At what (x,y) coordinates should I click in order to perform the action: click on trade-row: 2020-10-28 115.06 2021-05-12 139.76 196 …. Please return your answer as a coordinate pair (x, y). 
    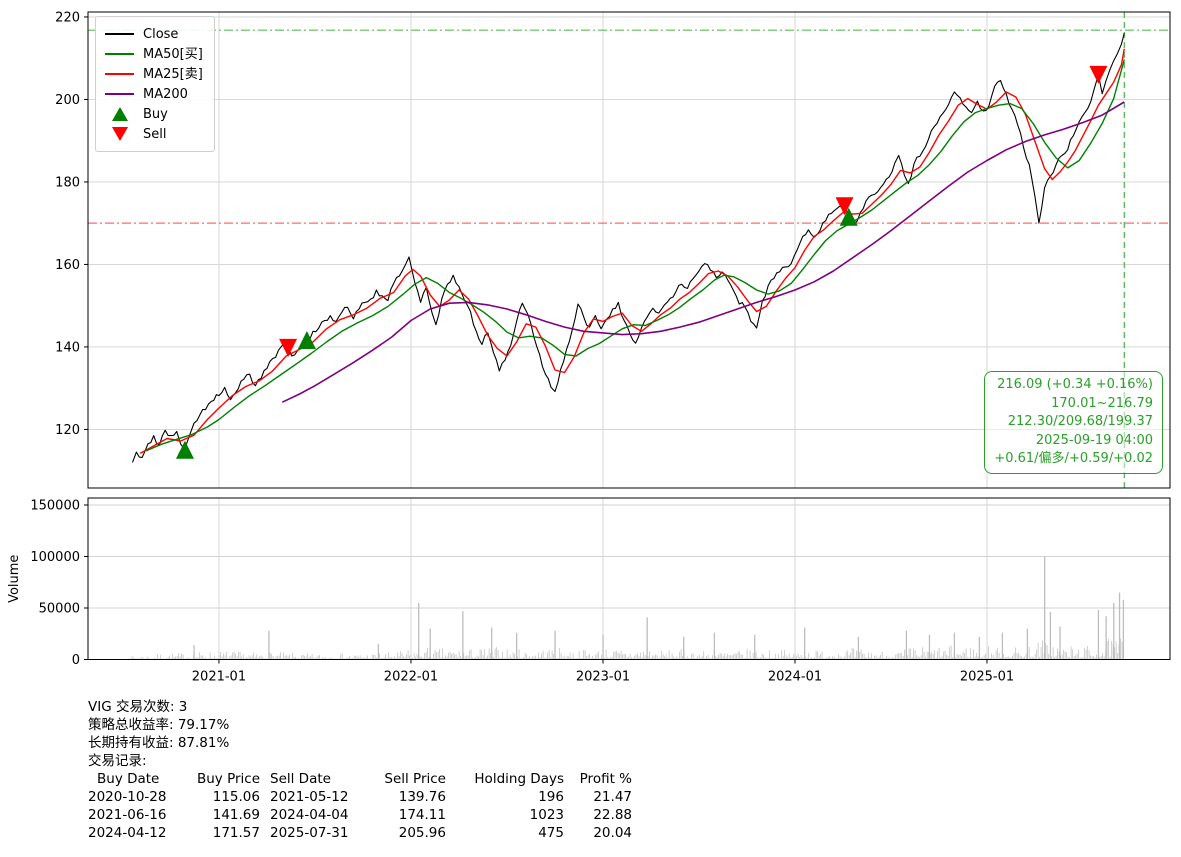
    Looking at the image, I should click on (360, 797).